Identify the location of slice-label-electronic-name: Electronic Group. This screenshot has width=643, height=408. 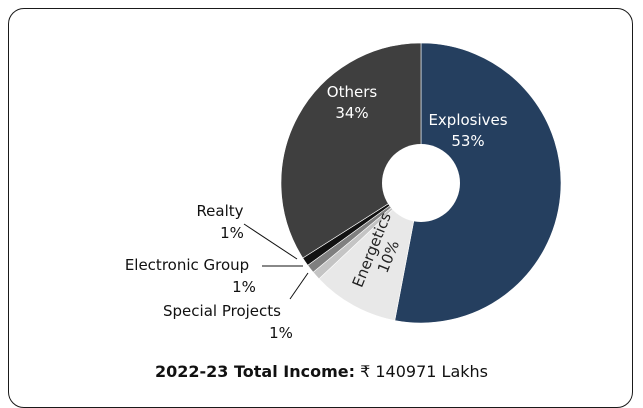
(187, 265).